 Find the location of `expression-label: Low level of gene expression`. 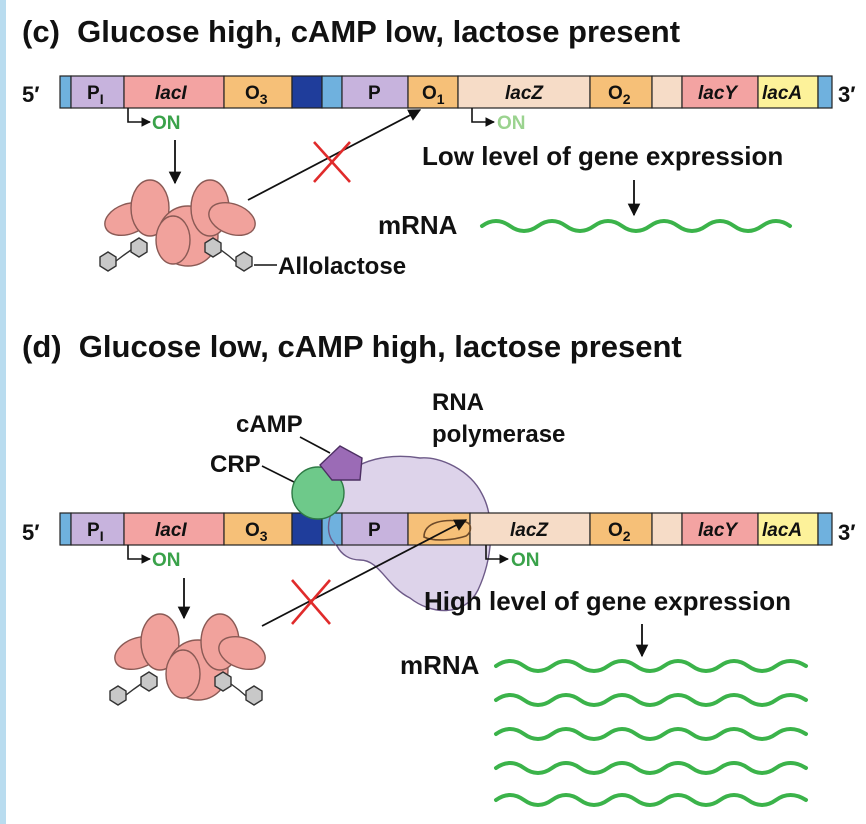

expression-label: Low level of gene expression is located at coordinates (602, 156).